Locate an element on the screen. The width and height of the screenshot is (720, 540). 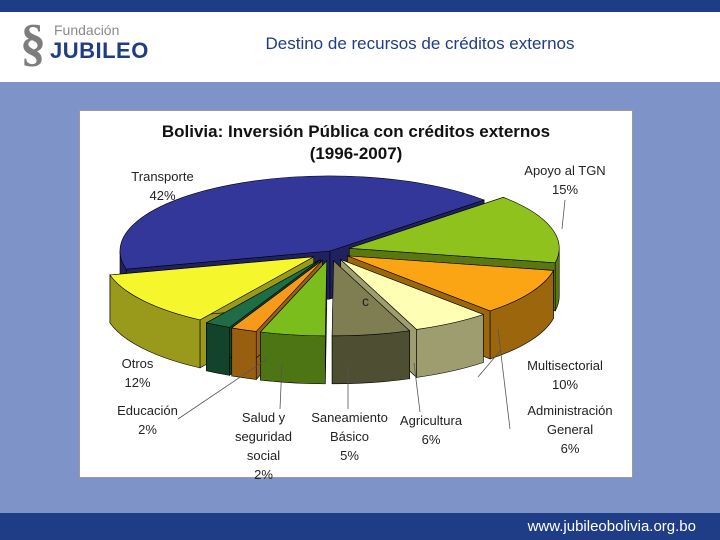
slide-title: Destino de recursos de créditos externos is located at coordinates (420, 43).